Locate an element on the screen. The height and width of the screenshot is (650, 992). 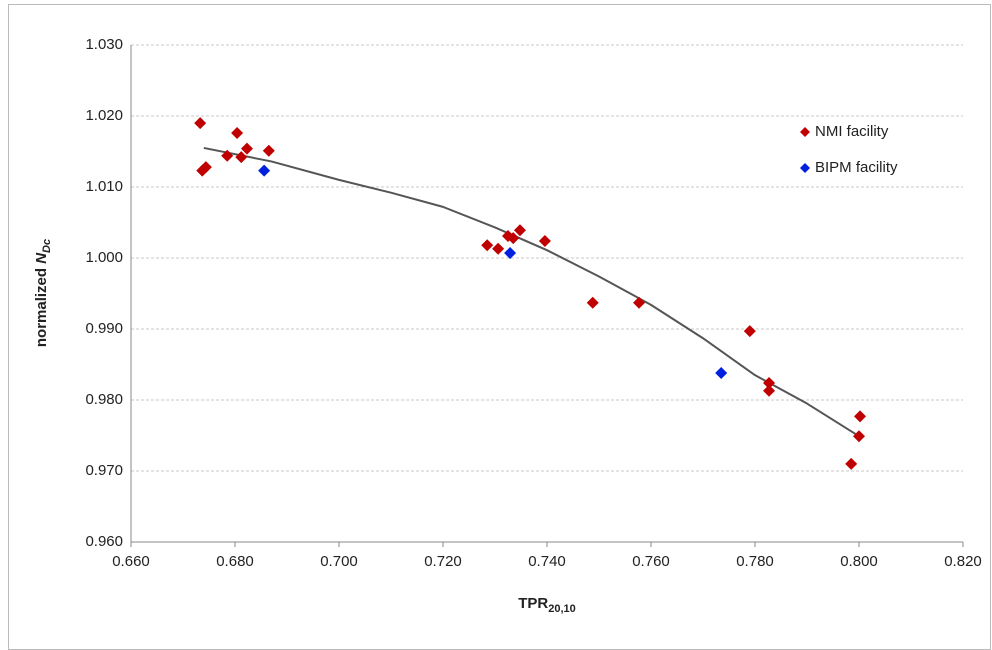
x-tick-label: 0.760 is located at coordinates (651, 561).